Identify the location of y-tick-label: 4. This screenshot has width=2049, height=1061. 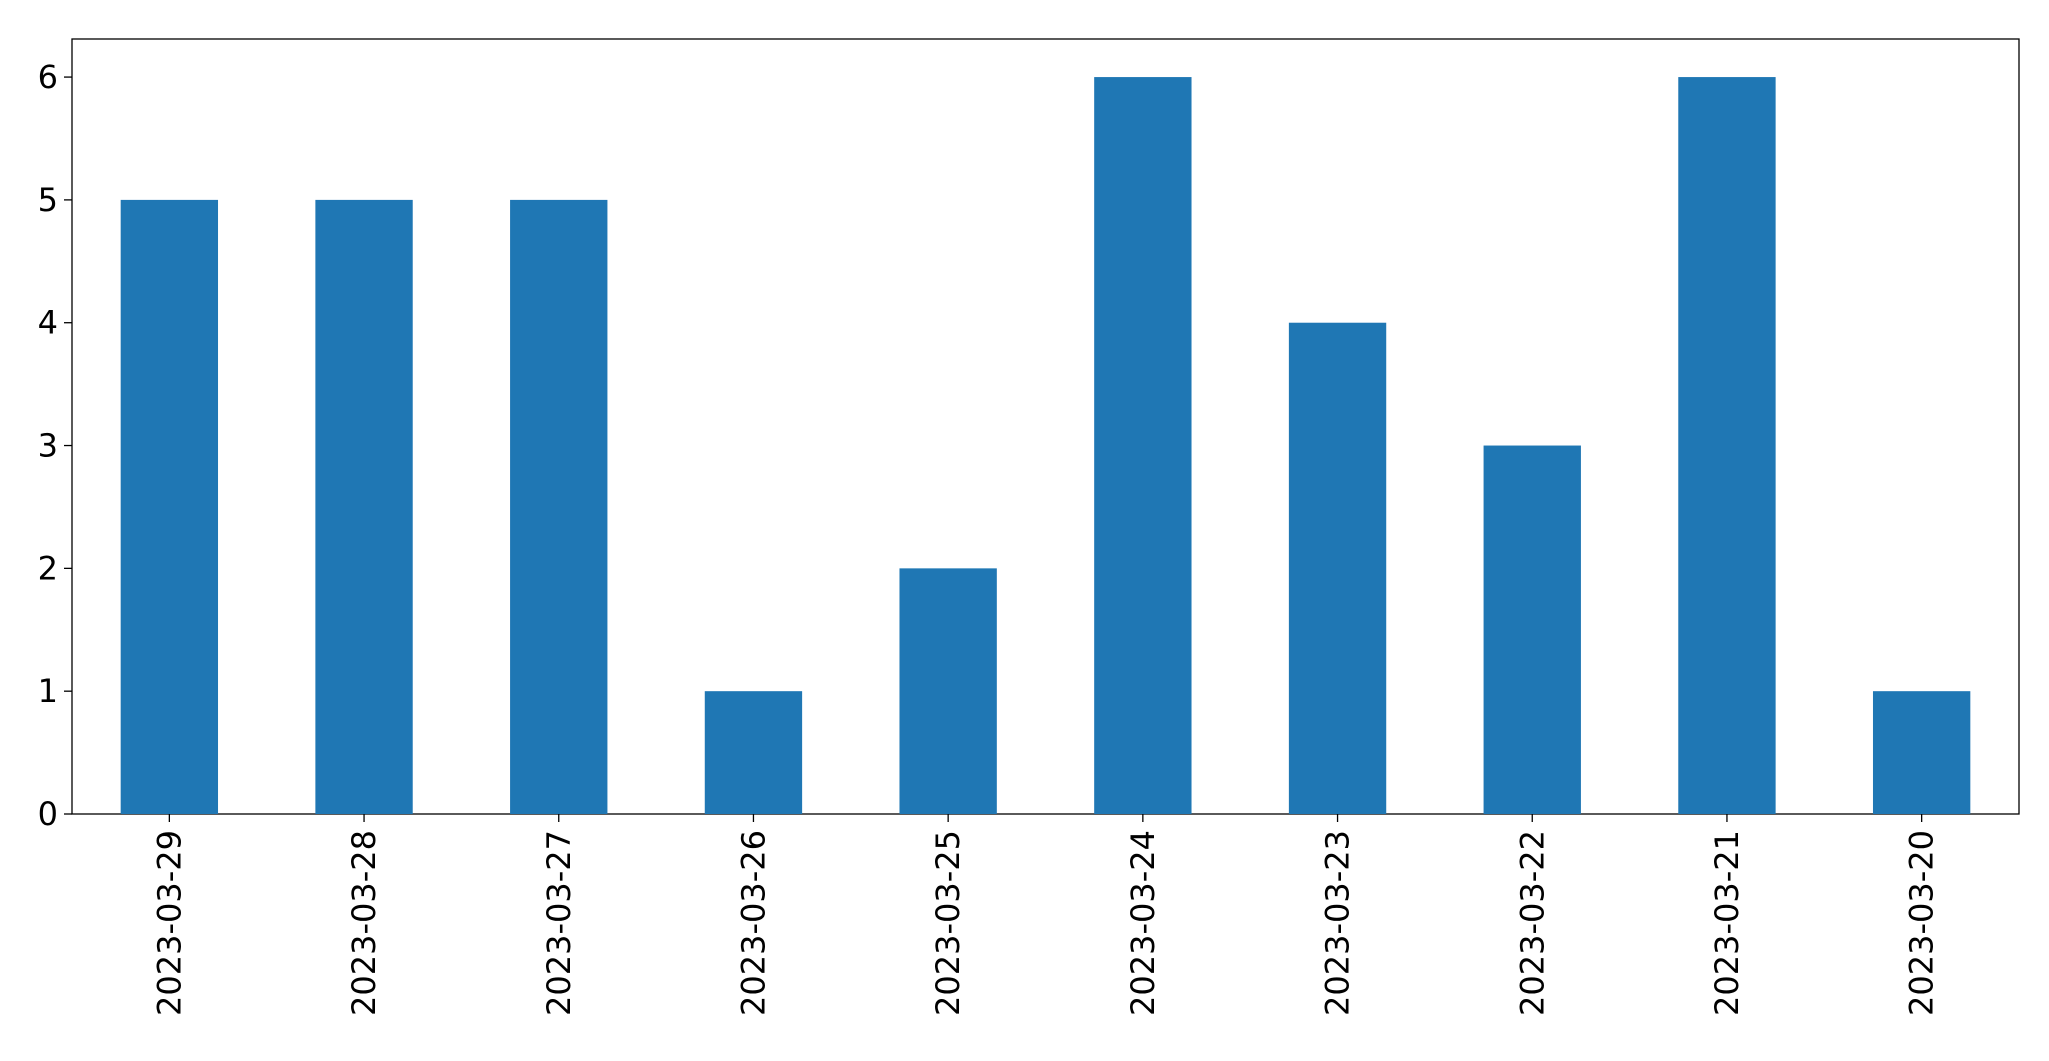
(48, 323).